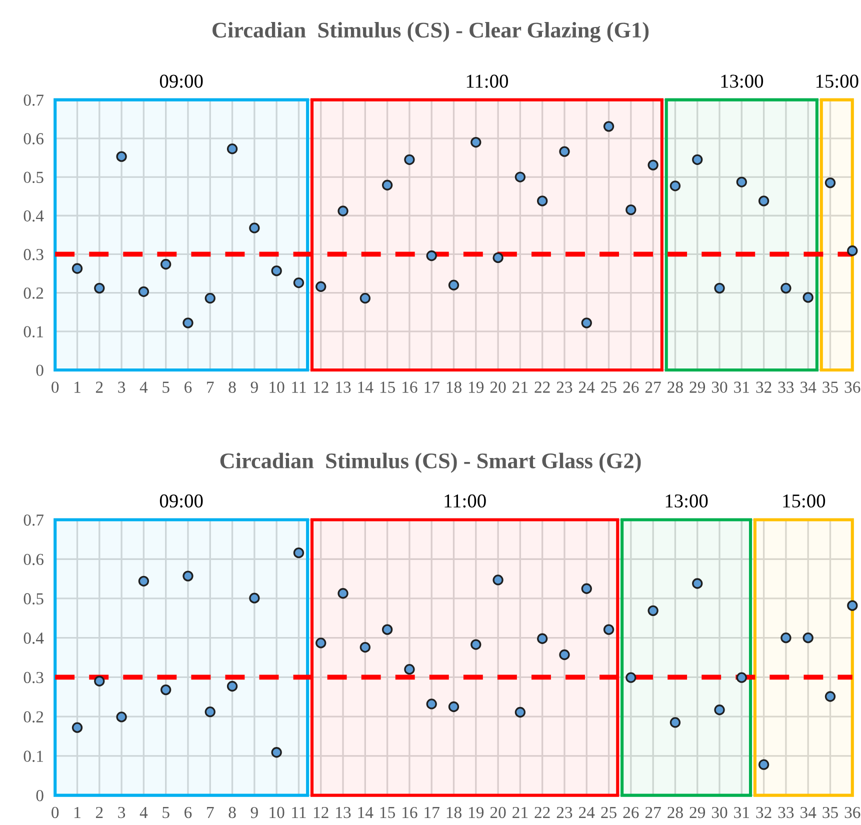 This screenshot has height=825, width=861. Describe the element at coordinates (210, 387) in the screenshot. I see `x-tick-label: 7` at that location.